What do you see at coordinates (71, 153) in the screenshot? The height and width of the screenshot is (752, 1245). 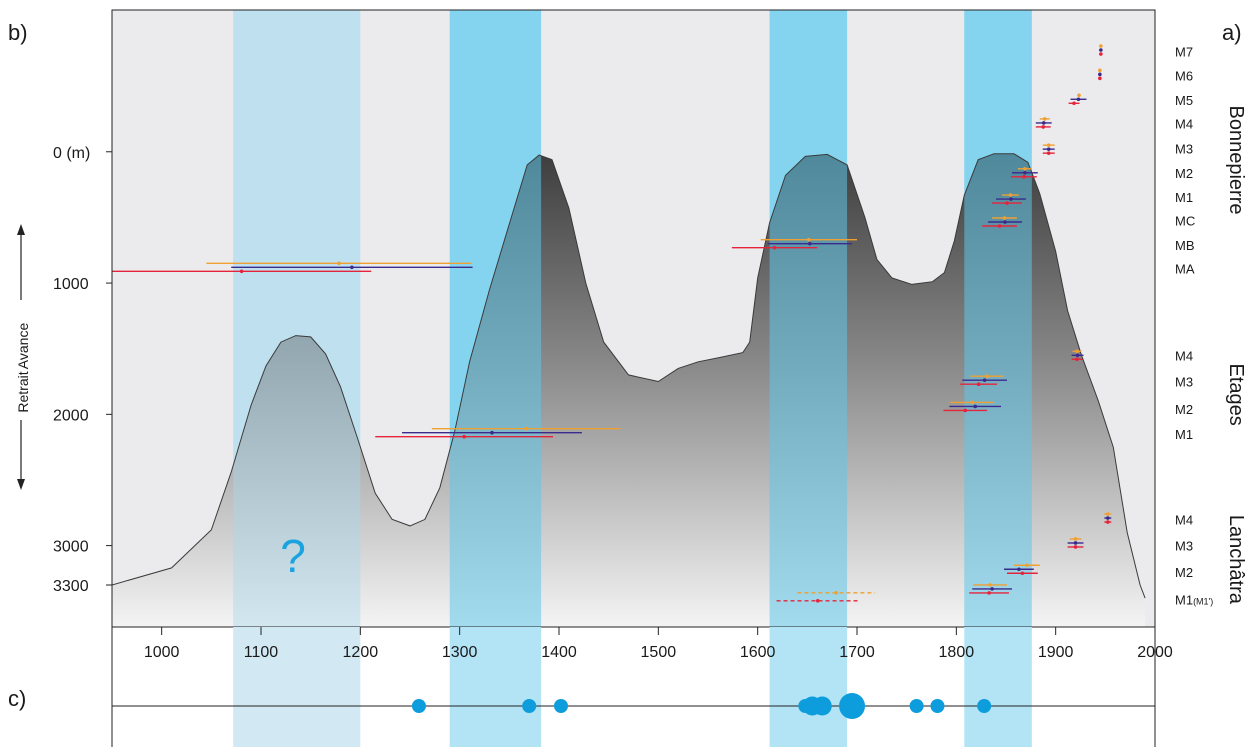 I see `y-tick-label: 0 (m)` at bounding box center [71, 153].